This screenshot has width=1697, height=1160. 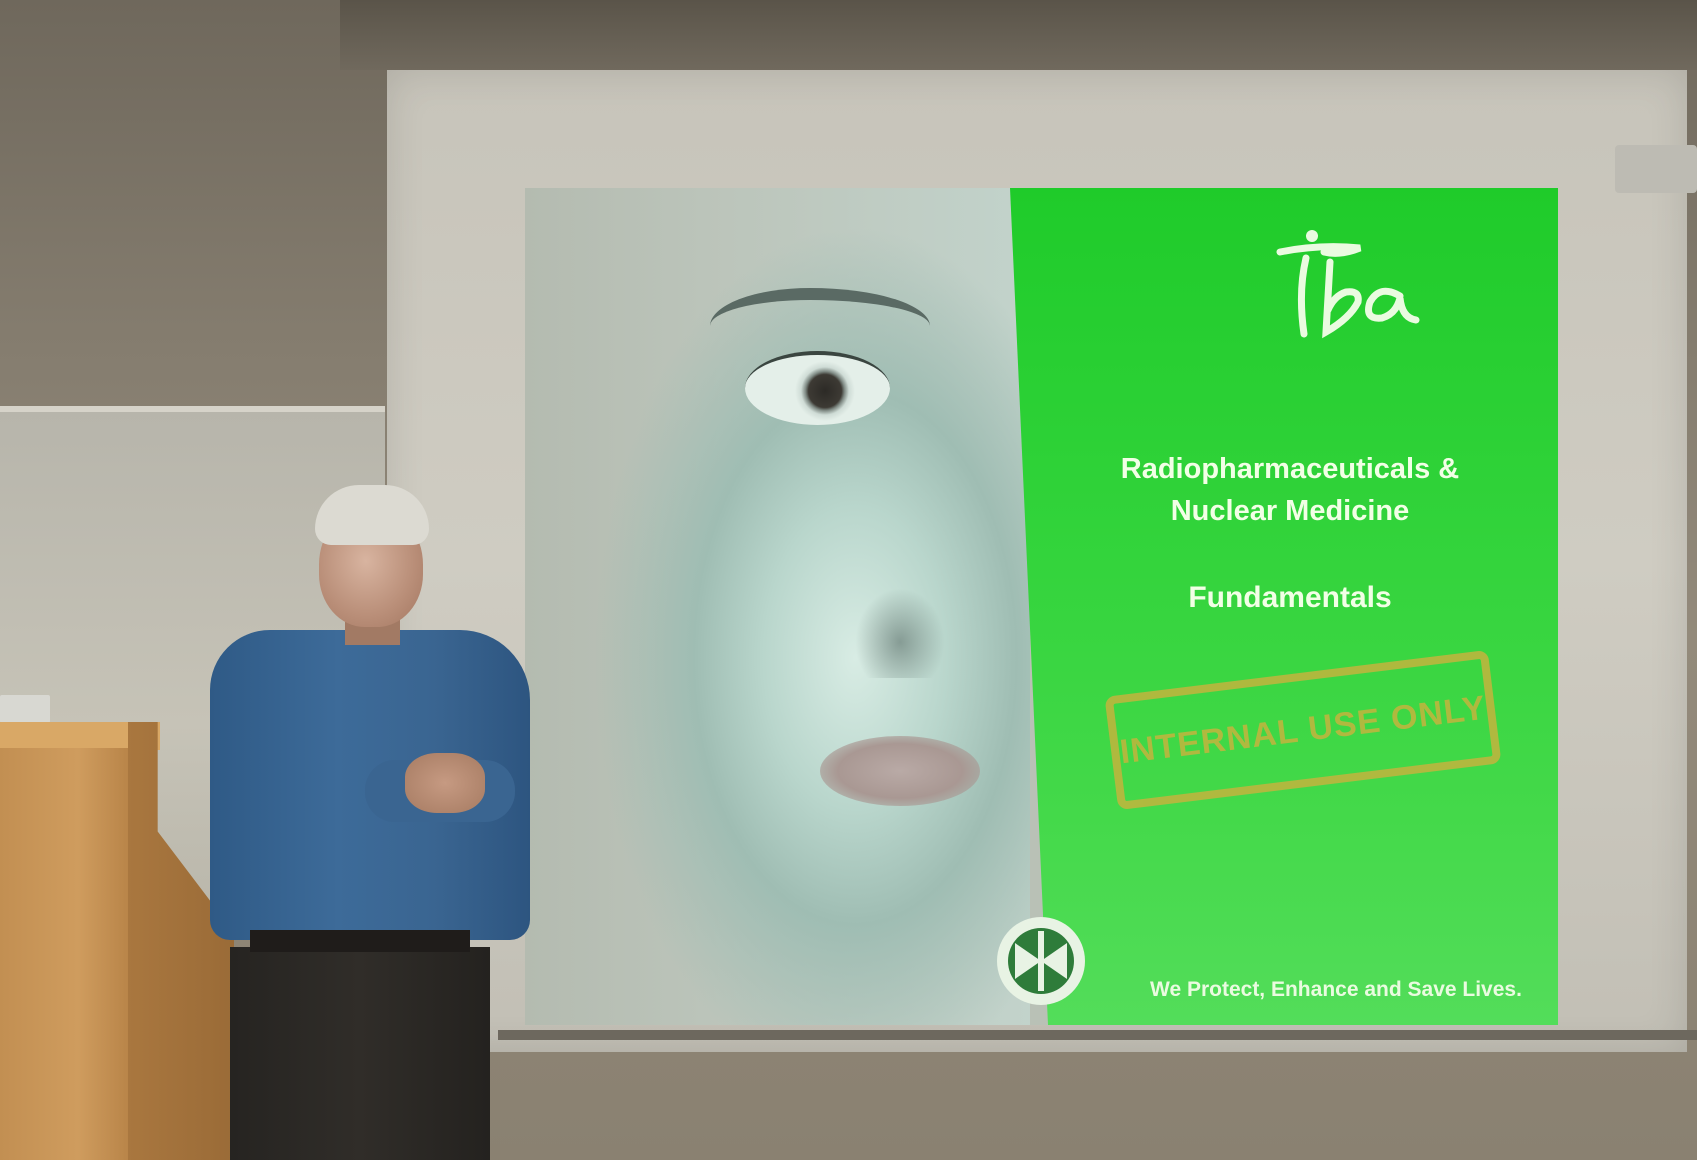 What do you see at coordinates (372, 515) in the screenshot?
I see `presenter-hair` at bounding box center [372, 515].